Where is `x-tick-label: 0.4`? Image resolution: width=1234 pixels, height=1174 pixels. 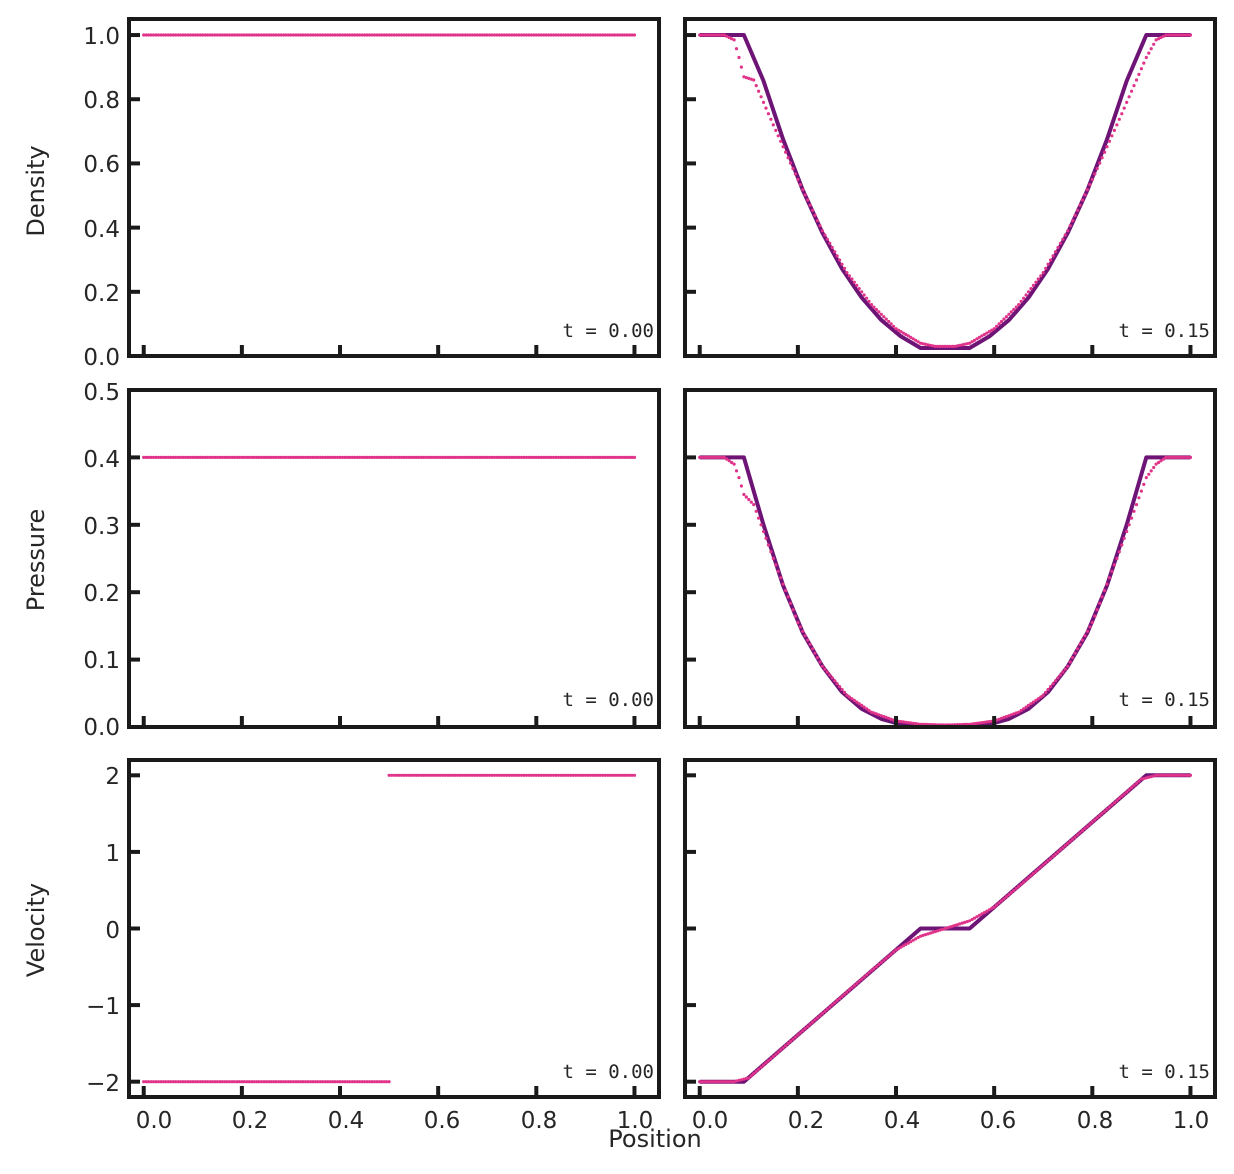
x-tick-label: 0.4 is located at coordinates (902, 1121).